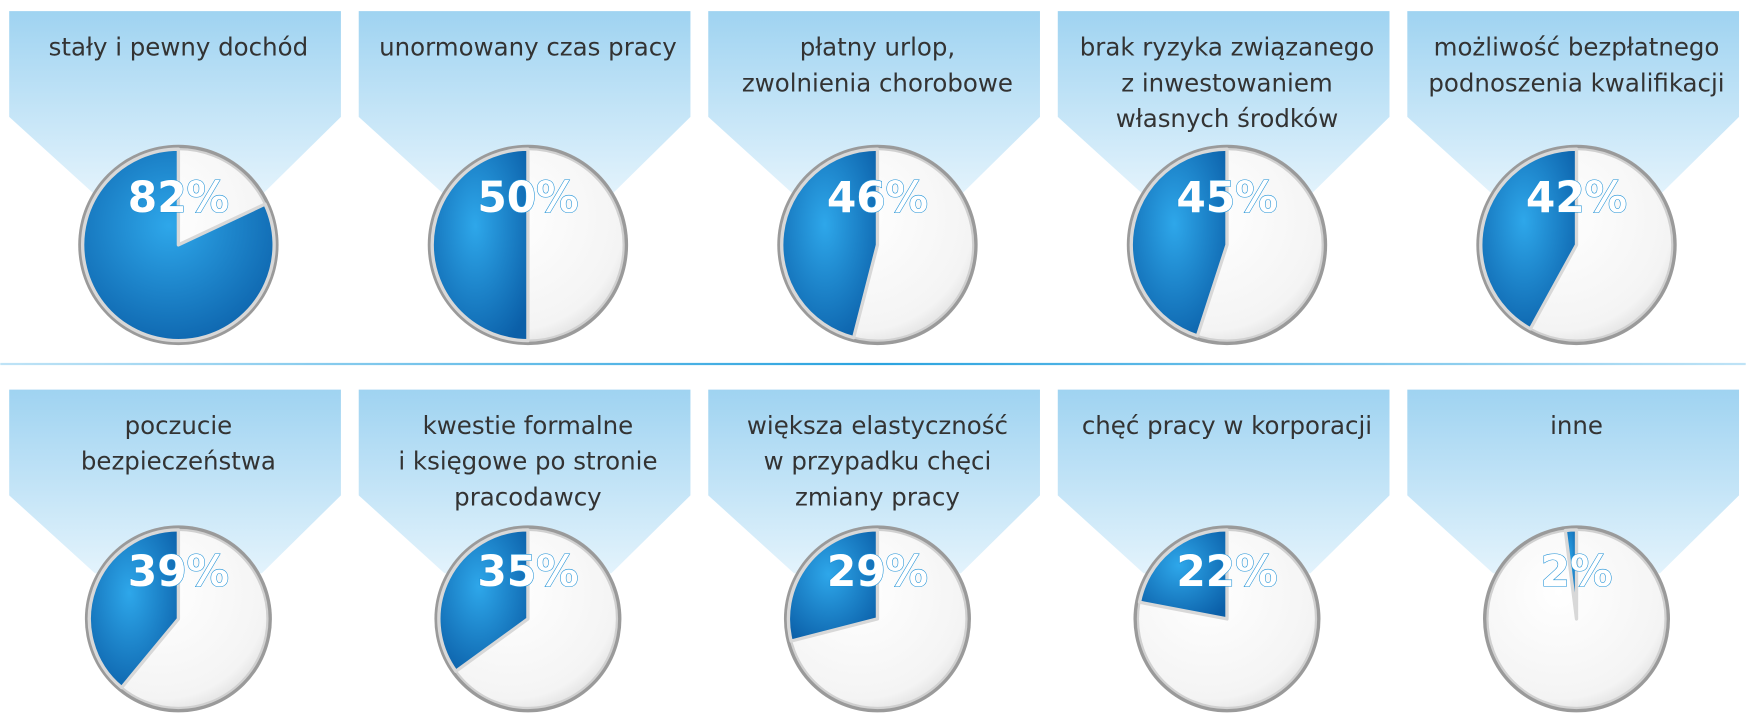 Image resolution: width=1746 pixels, height=728 pixels. Describe the element at coordinates (527, 461) in the screenshot. I see `category-label: i księgowe po stronie` at that location.